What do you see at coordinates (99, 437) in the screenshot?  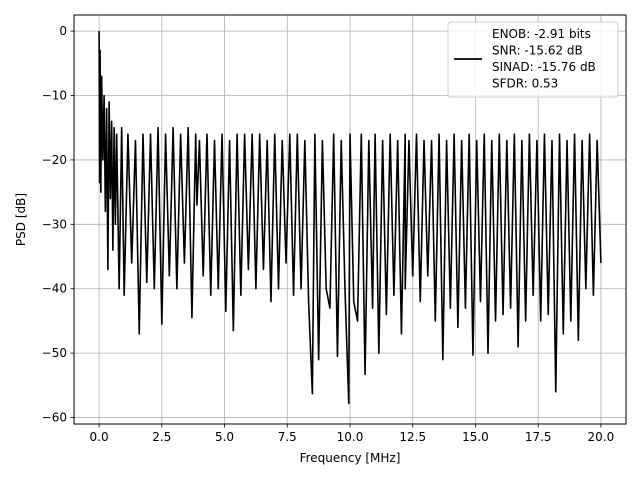 I see `x-tick-label: 0.0` at bounding box center [99, 437].